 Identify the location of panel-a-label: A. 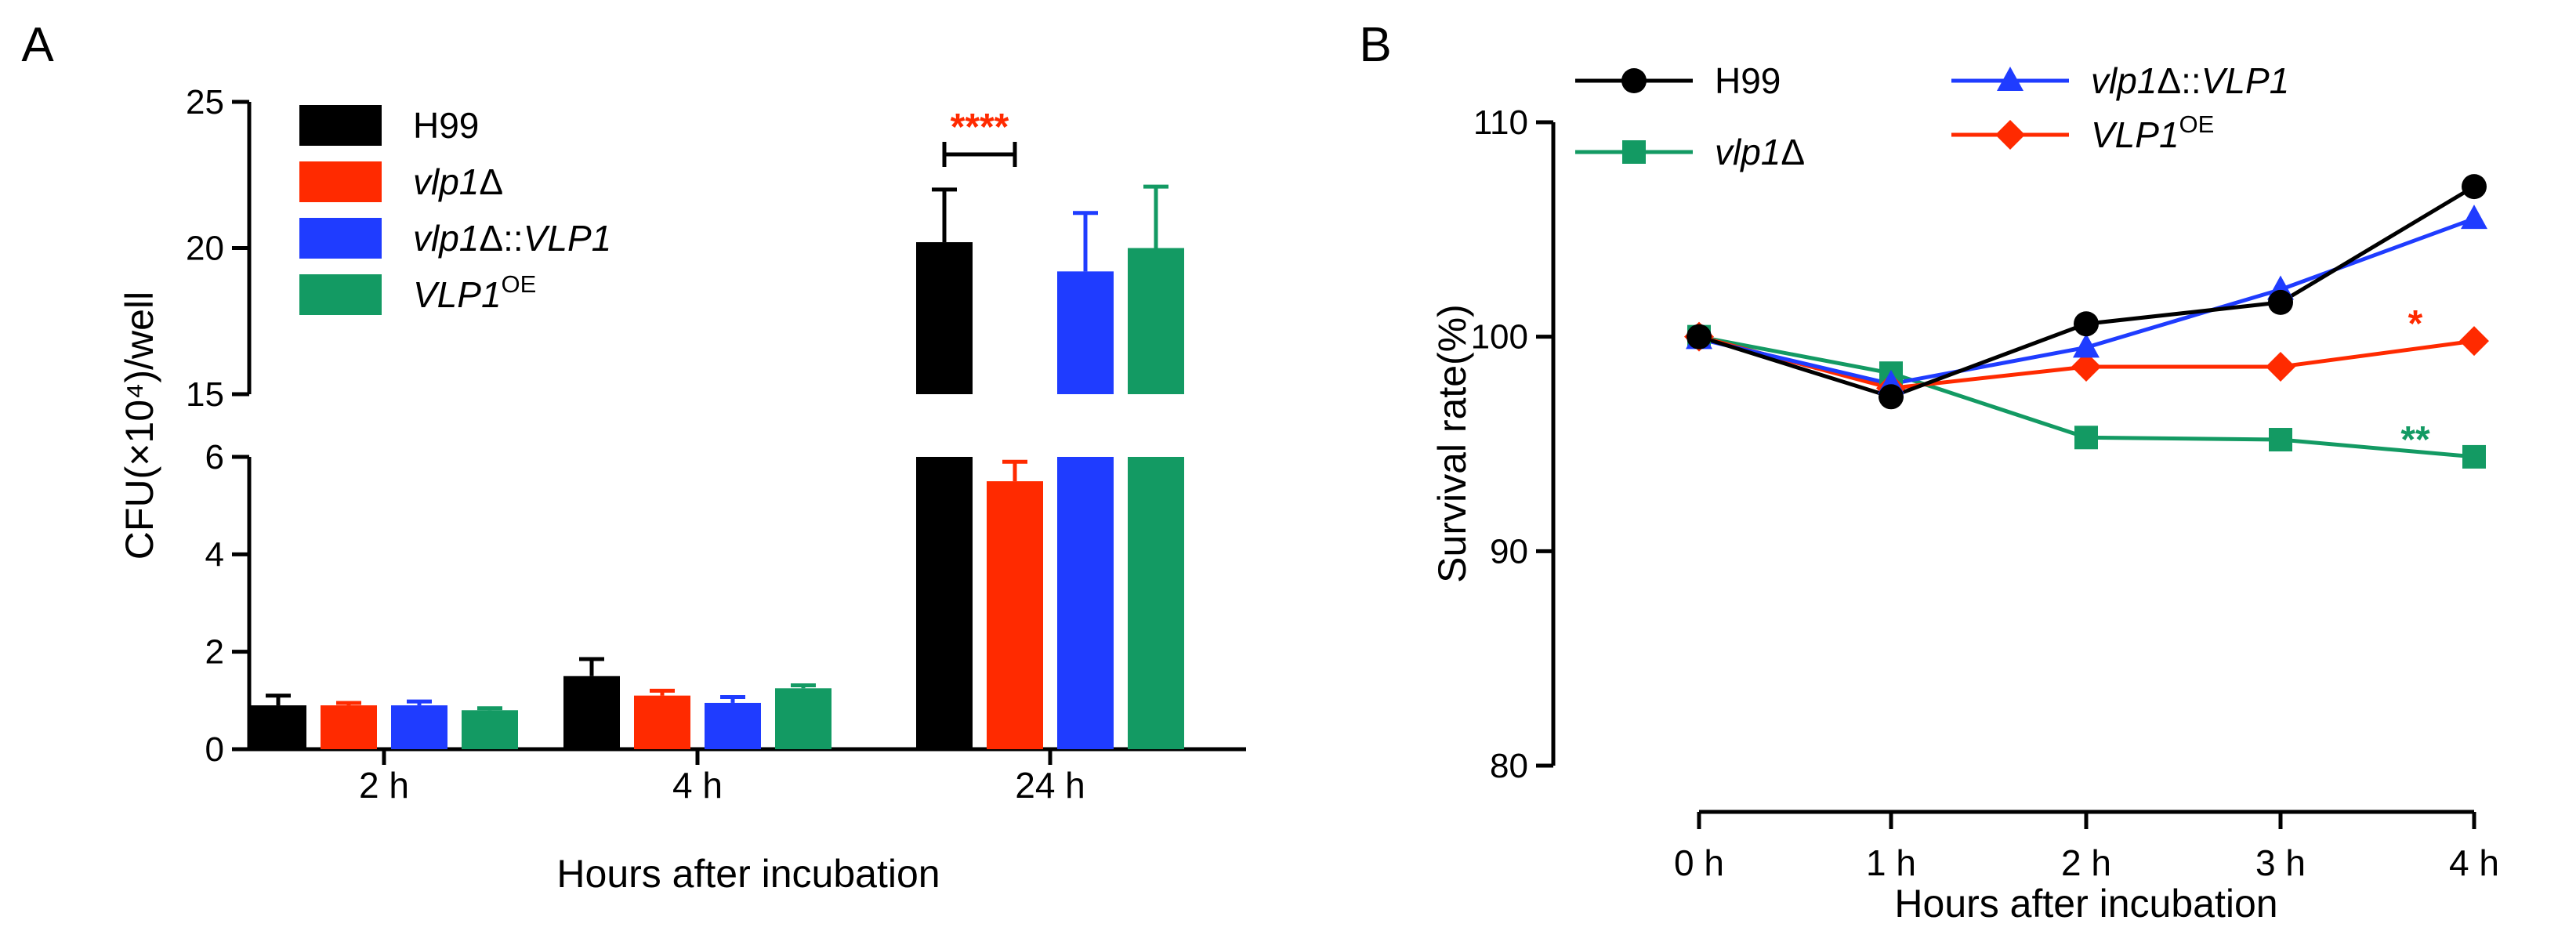
(37, 45).